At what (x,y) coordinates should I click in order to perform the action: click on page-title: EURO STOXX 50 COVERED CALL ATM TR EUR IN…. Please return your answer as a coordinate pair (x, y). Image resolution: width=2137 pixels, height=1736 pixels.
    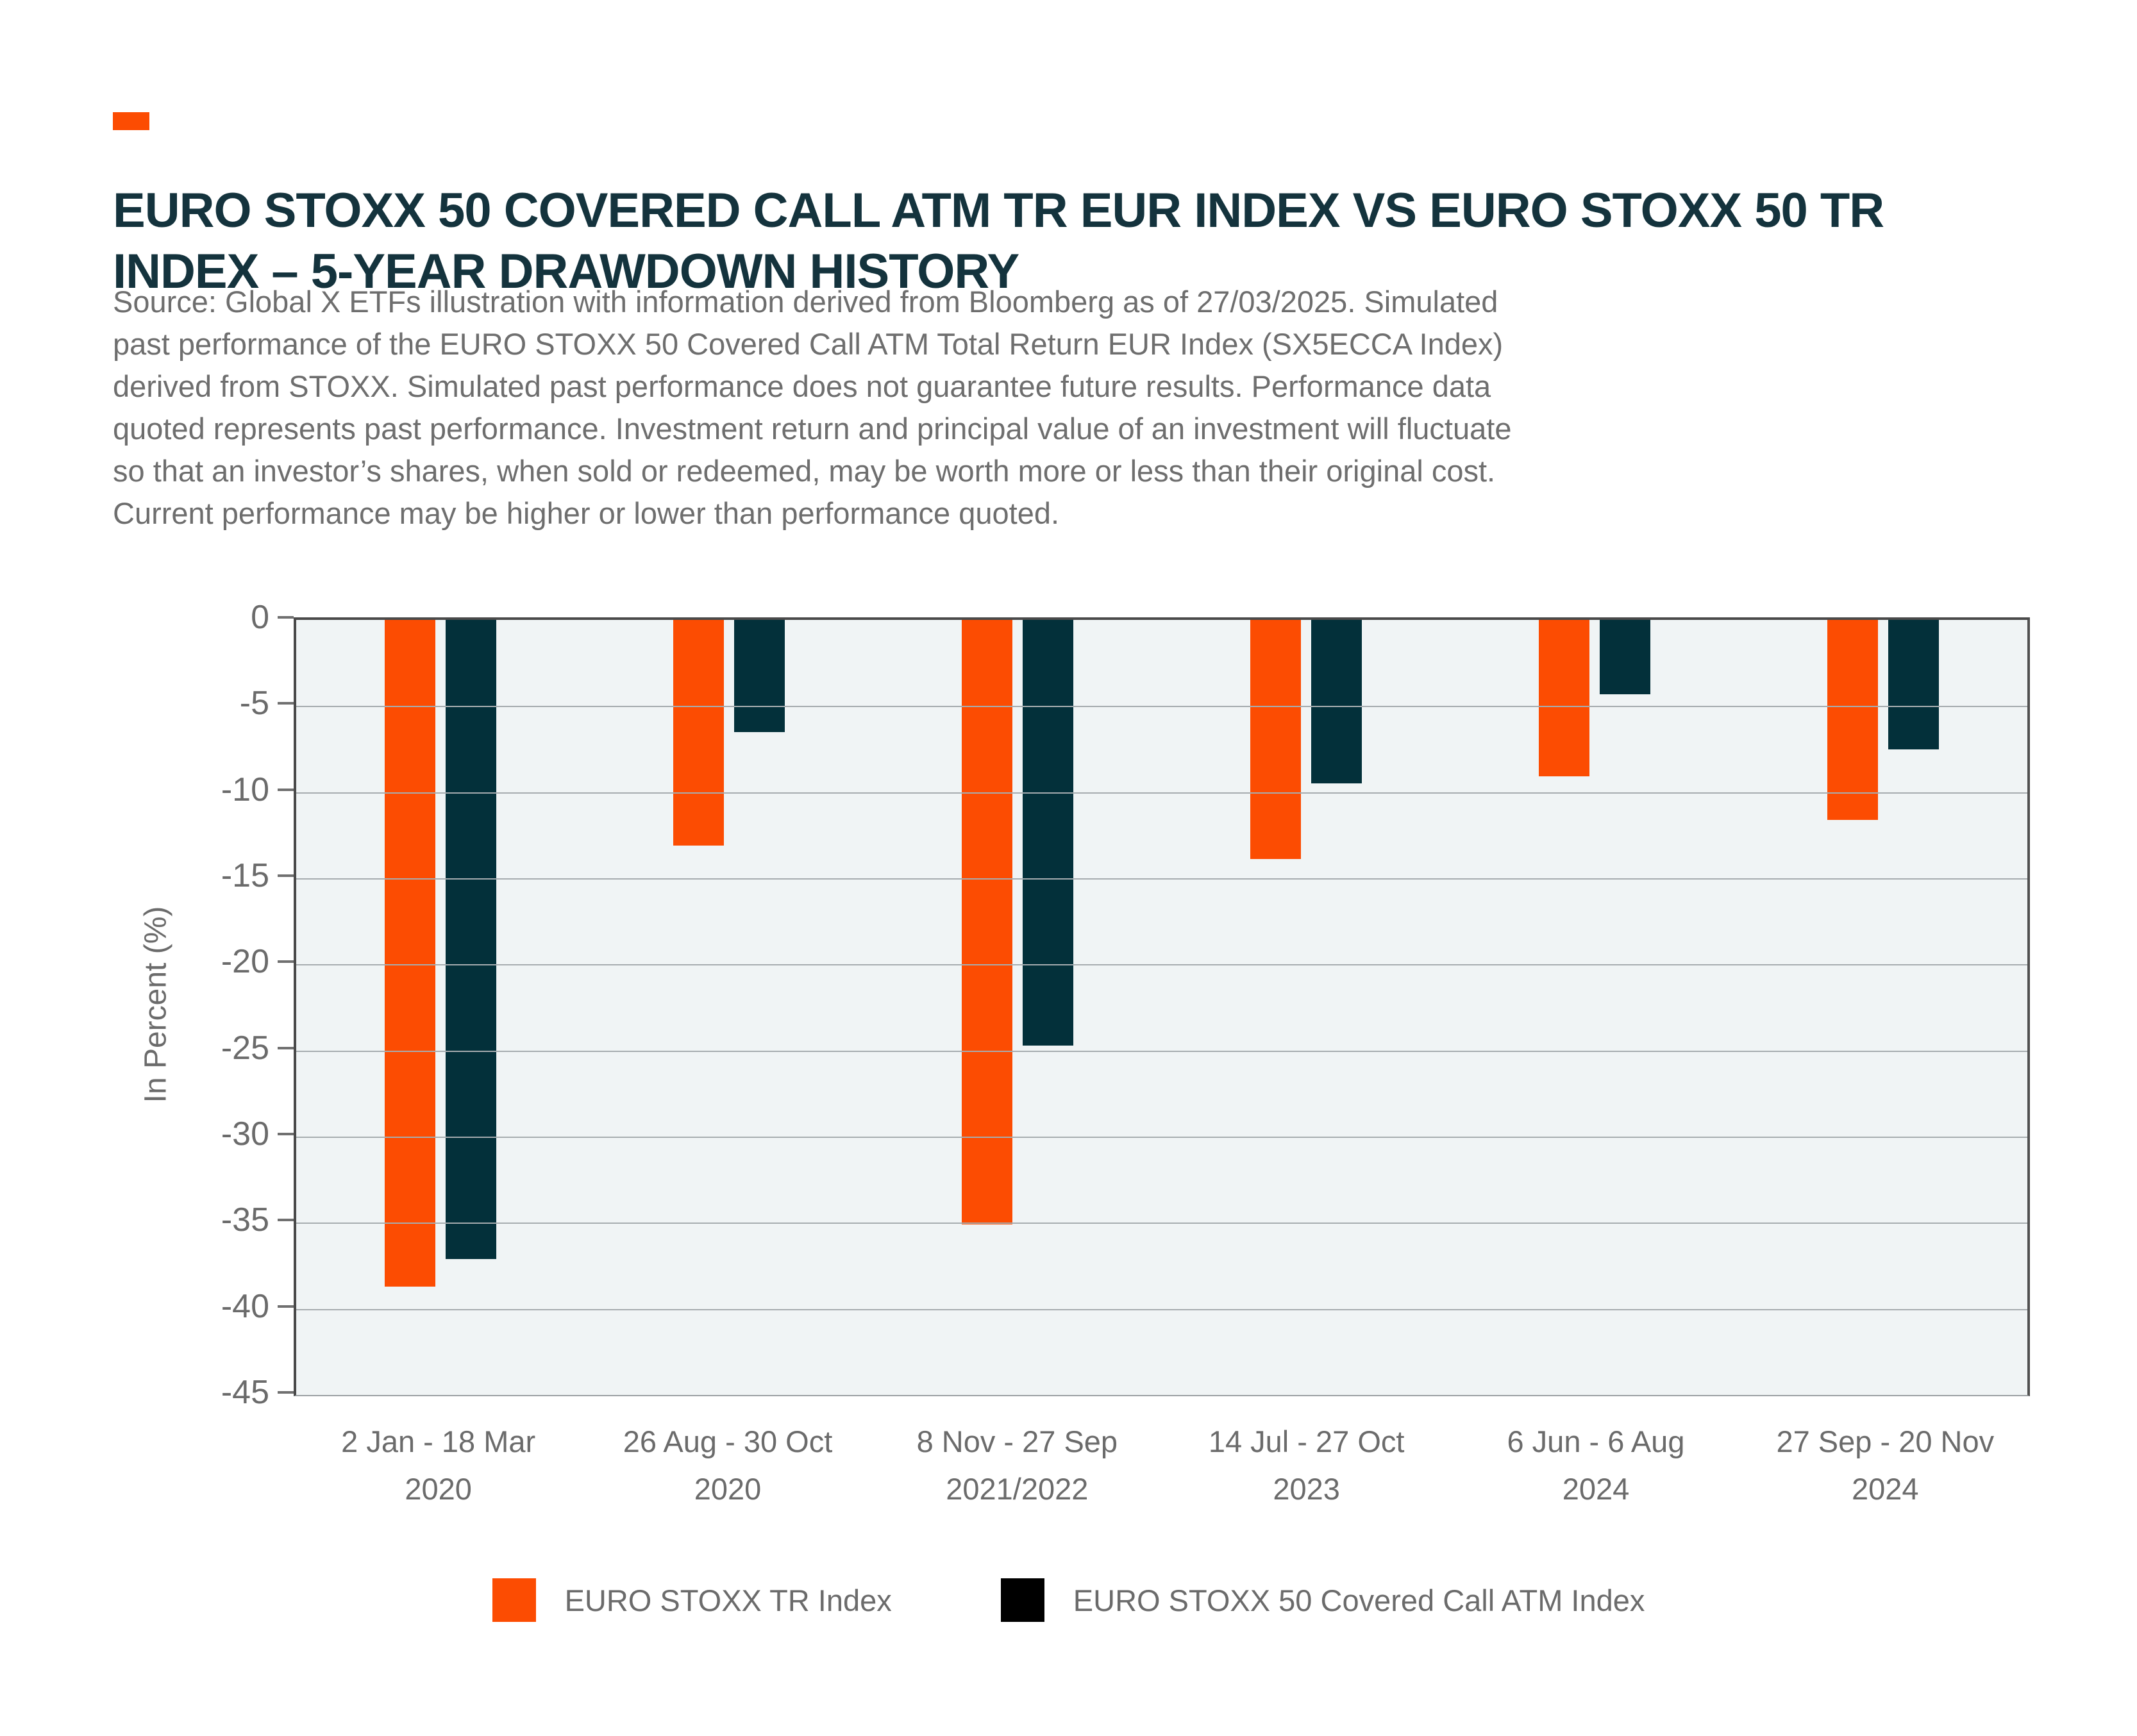
    Looking at the image, I should click on (1094, 241).